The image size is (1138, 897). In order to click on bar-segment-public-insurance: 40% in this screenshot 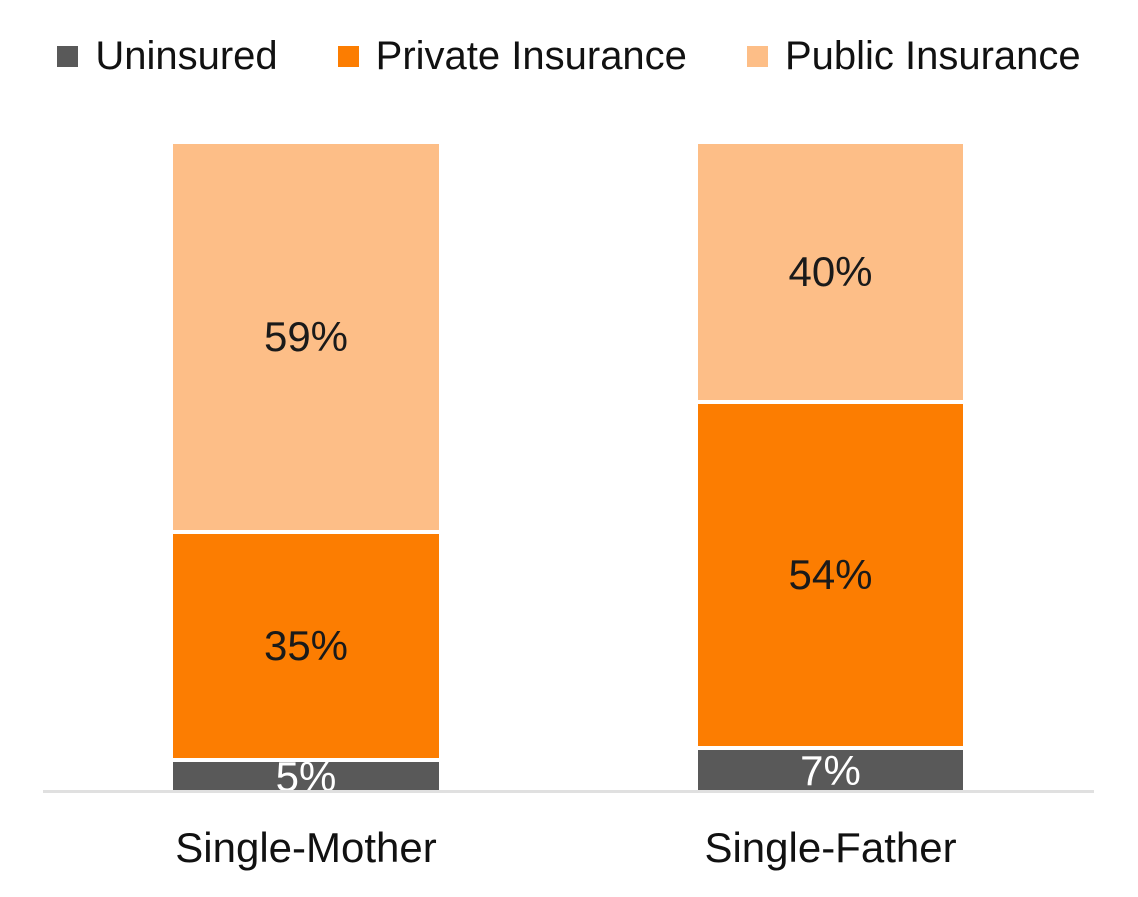, I will do `click(830, 272)`.